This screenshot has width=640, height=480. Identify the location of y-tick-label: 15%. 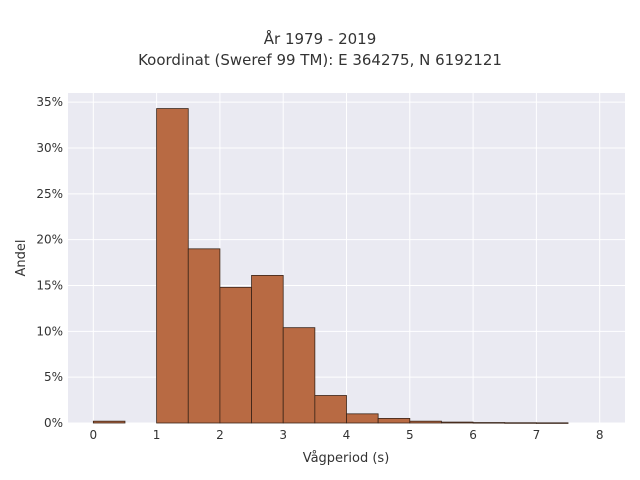
(49, 286).